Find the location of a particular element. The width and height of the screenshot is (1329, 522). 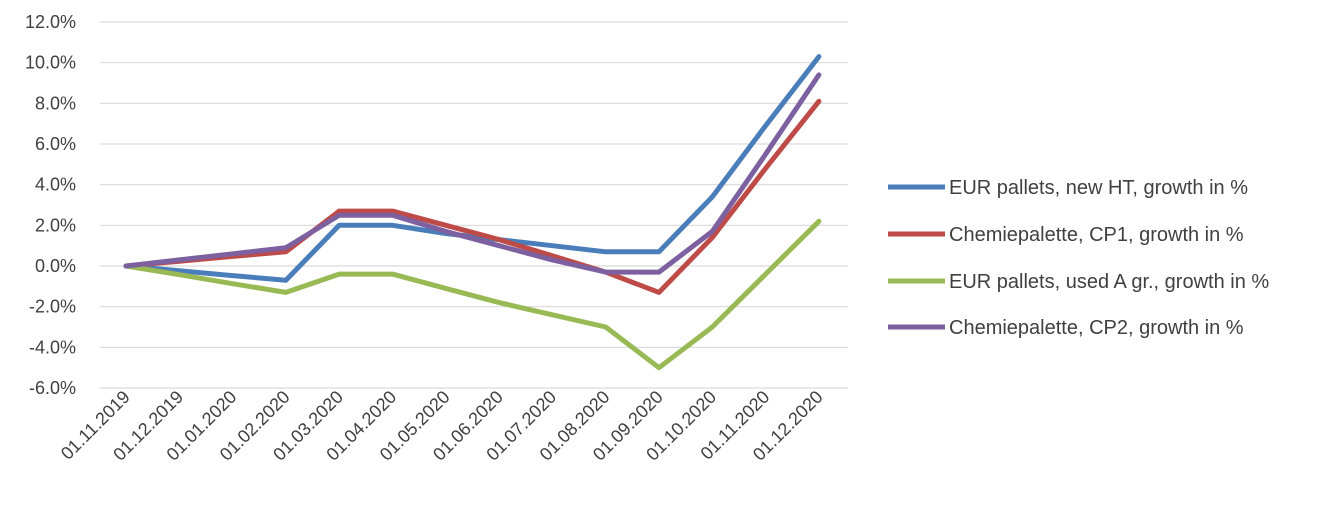

y-tick-label: 12.0% is located at coordinates (50, 22).